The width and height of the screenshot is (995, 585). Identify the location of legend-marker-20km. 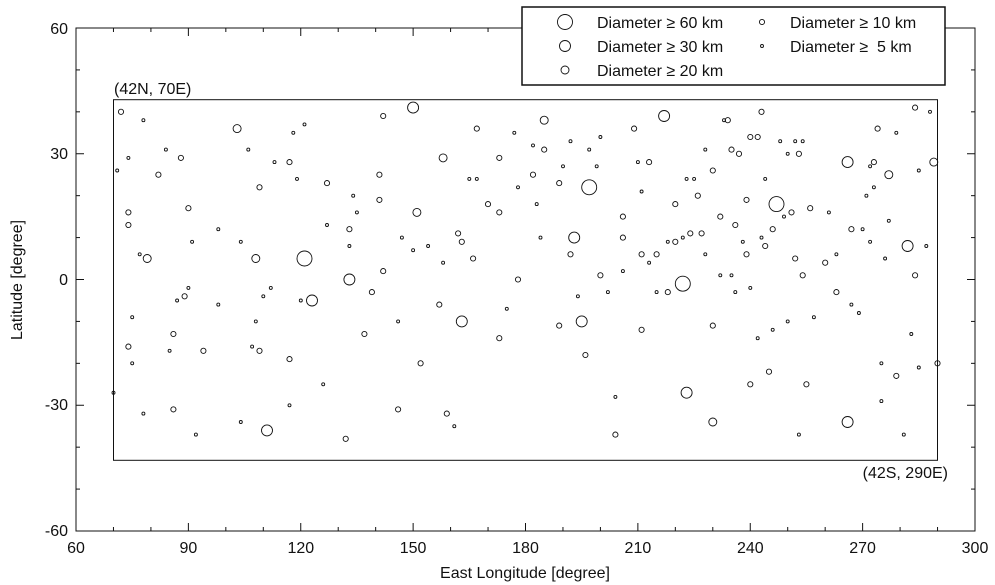
(565, 70).